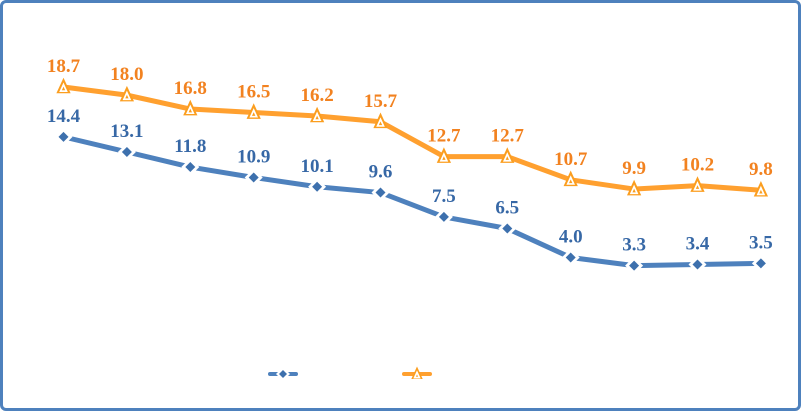 Image resolution: width=801 pixels, height=411 pixels. I want to click on blue-diamond-series-data-label: 4.0, so click(571, 237).